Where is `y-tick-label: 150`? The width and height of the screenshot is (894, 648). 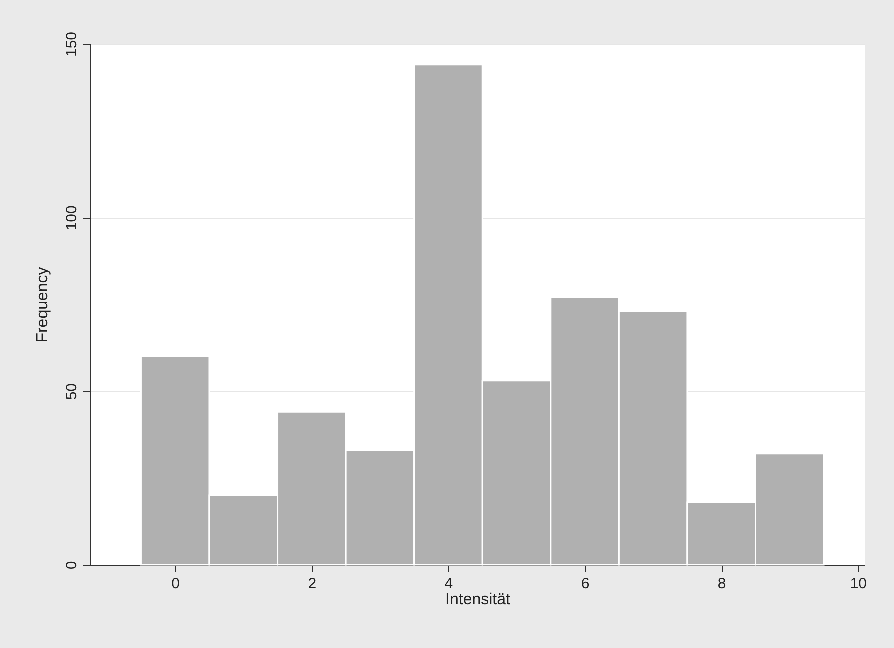 y-tick-label: 150 is located at coordinates (72, 45).